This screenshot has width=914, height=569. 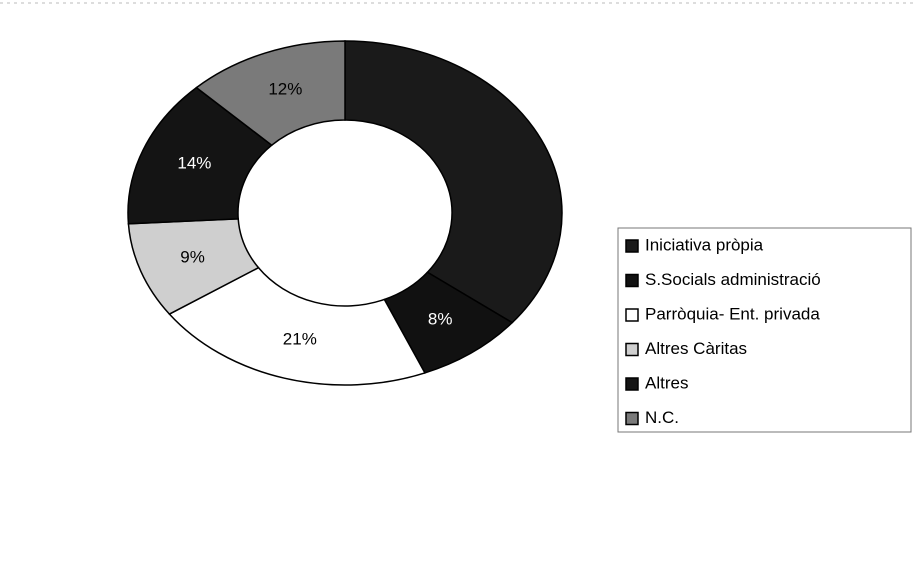 I want to click on data-label: 9%, so click(x=192, y=256).